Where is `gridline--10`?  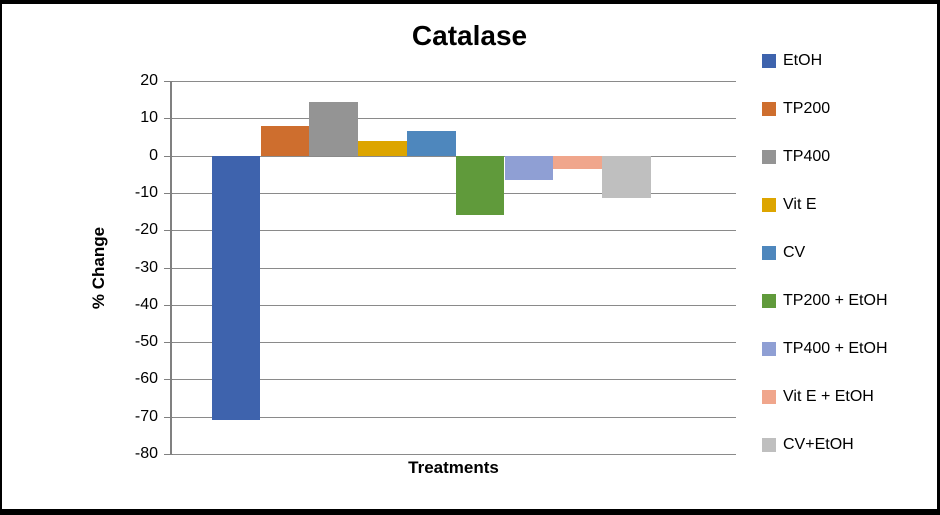
gridline--10 is located at coordinates (453, 193).